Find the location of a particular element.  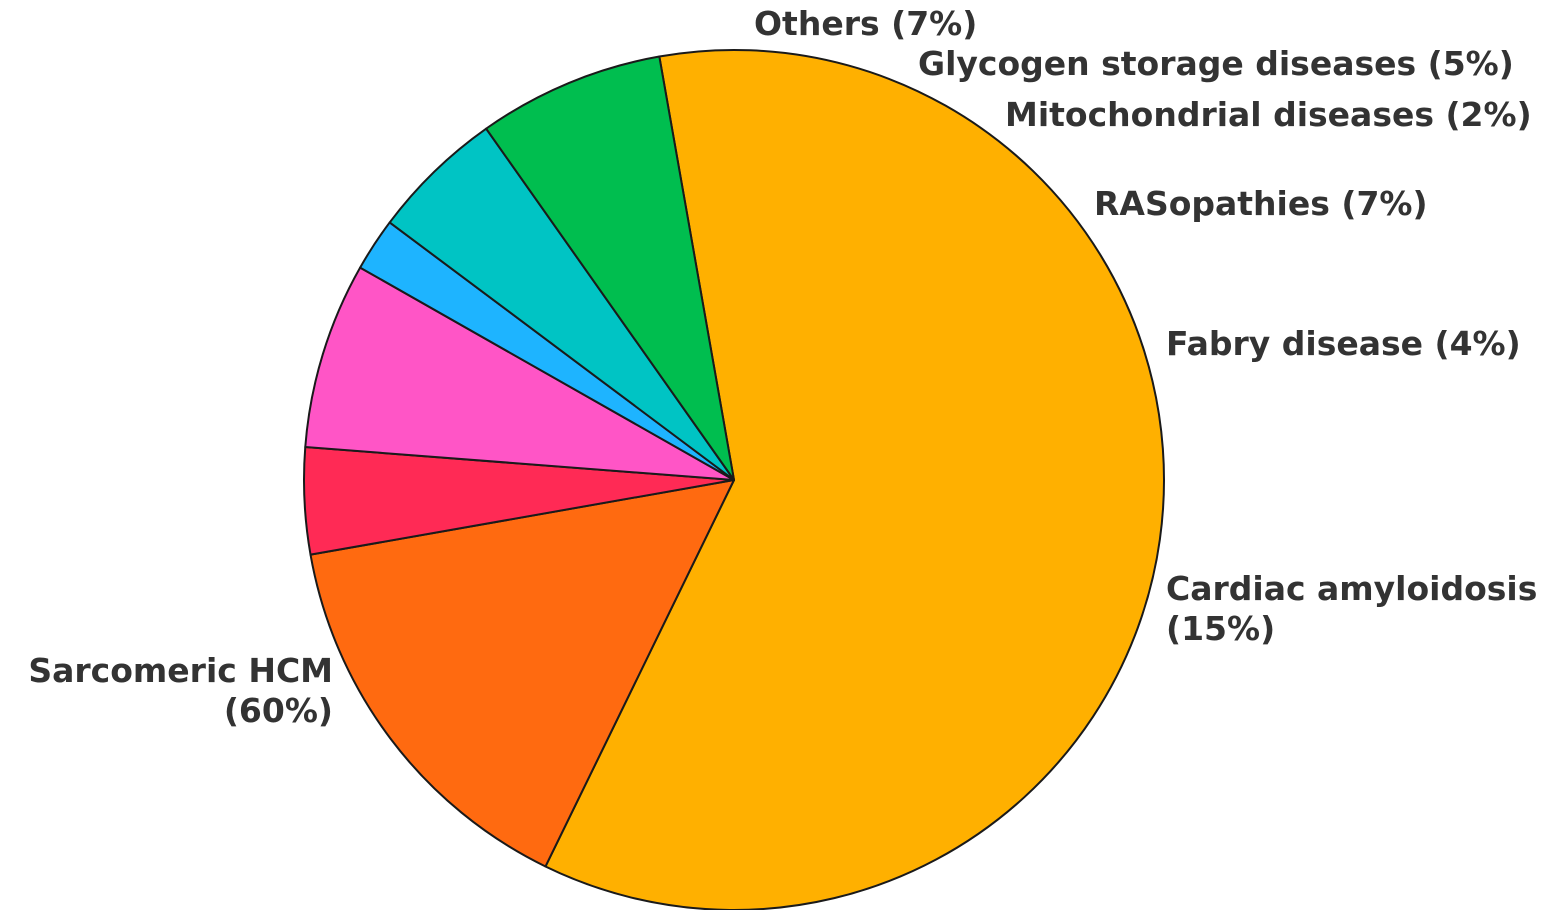

pie-label-line: Mitochondrial diseases (2%) is located at coordinates (1268, 114).